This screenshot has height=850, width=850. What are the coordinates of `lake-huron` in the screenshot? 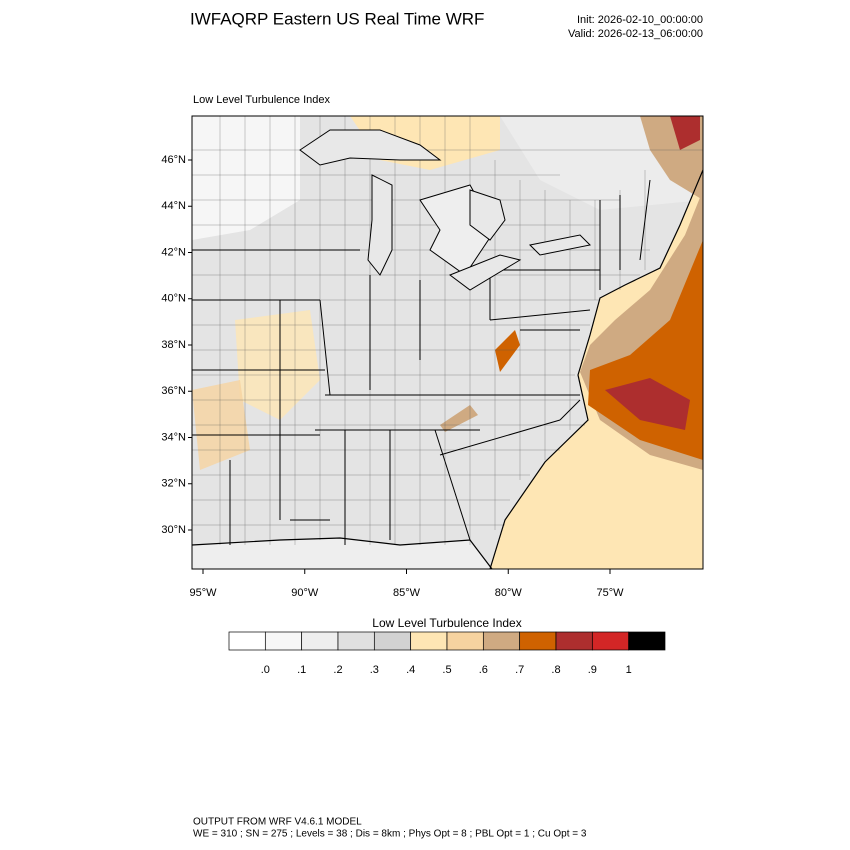 It's located at (487, 215).